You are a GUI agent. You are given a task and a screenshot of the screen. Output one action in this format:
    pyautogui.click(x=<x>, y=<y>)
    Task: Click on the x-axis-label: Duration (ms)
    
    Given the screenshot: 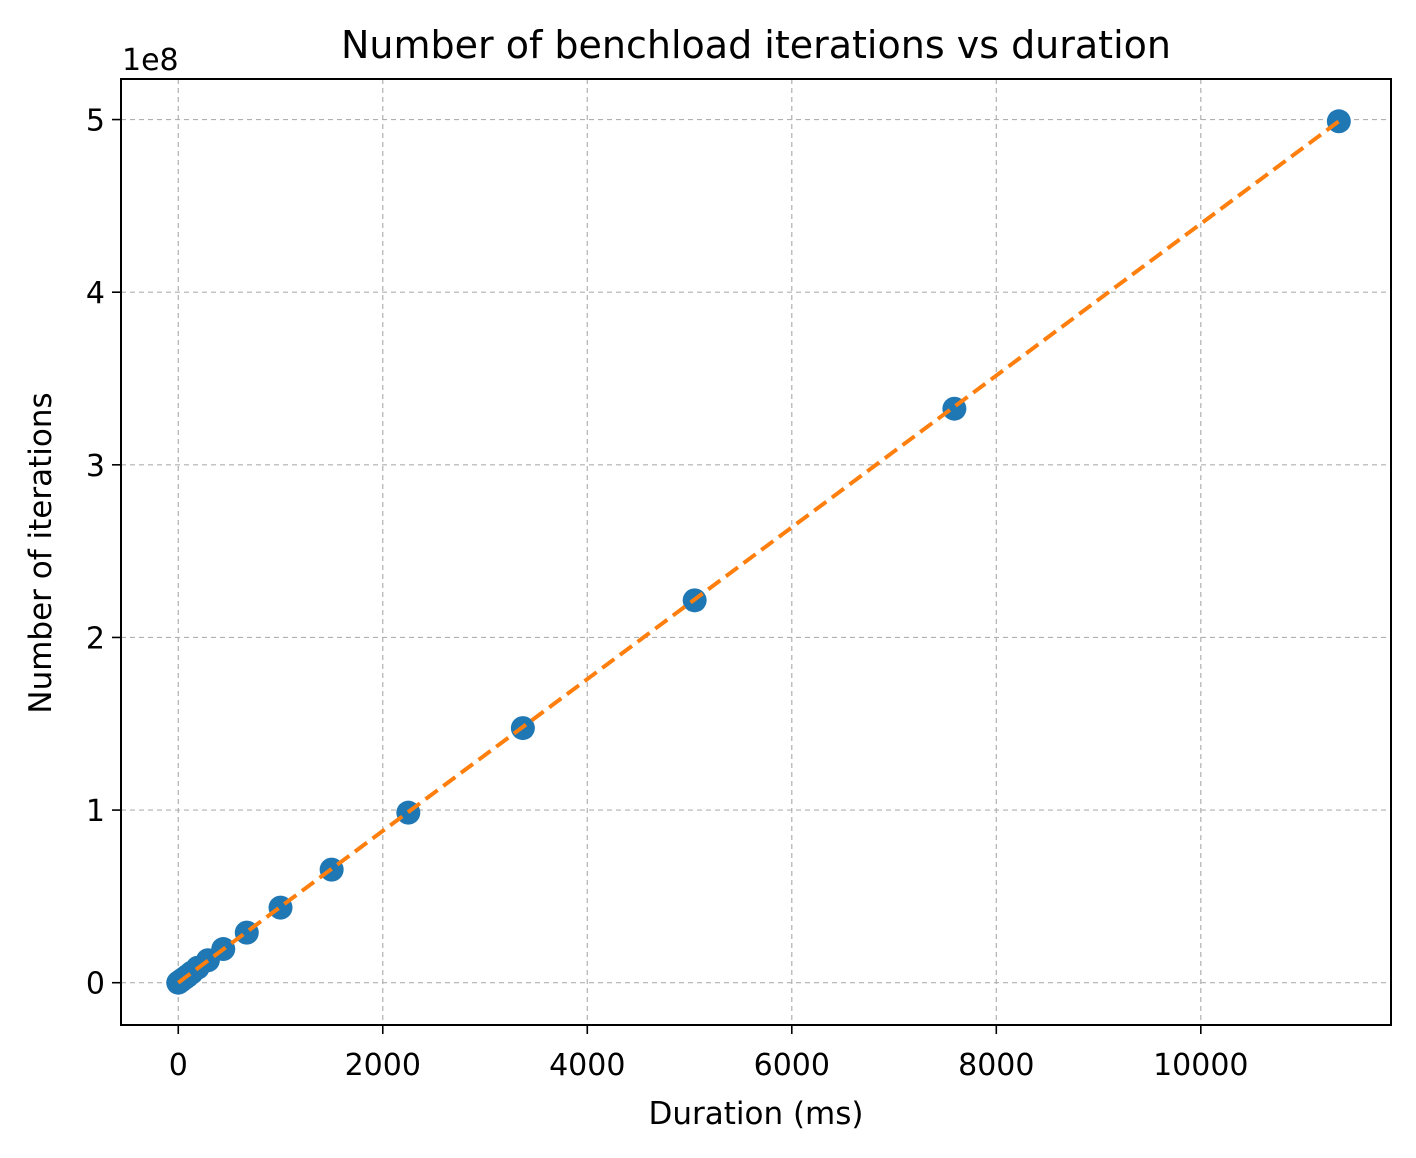 What is the action you would take?
    pyautogui.click(x=755, y=1114)
    